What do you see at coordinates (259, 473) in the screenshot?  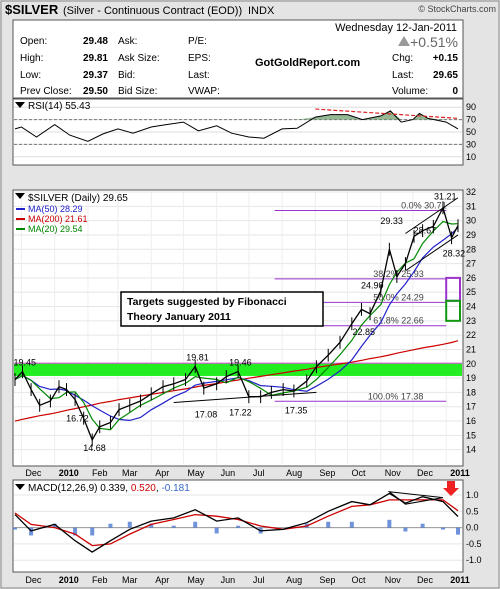 I see `x-tick-label: Jul` at bounding box center [259, 473].